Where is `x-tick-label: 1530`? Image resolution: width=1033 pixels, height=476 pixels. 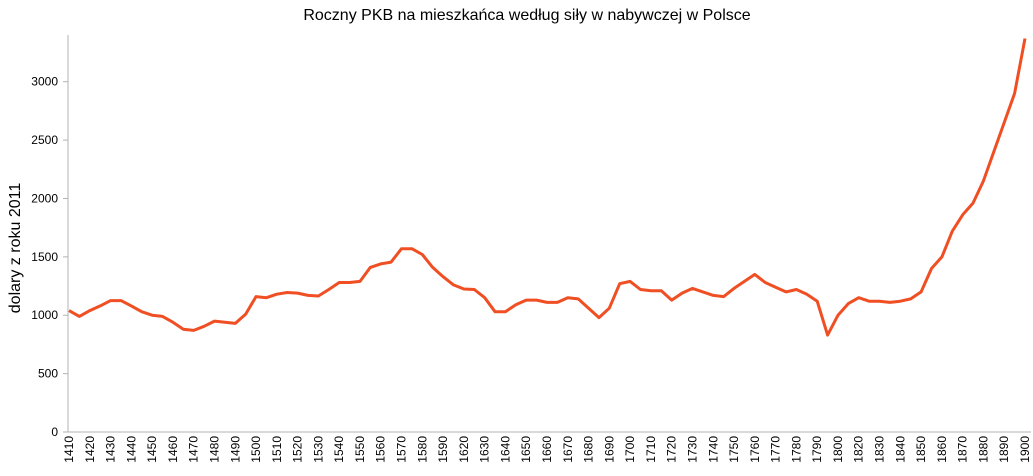
x-tick-label: 1530 is located at coordinates (318, 449).